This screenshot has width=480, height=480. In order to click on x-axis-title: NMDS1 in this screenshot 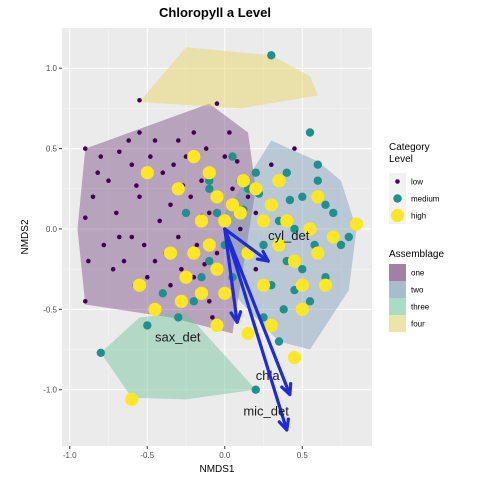, I will do `click(216, 469)`.